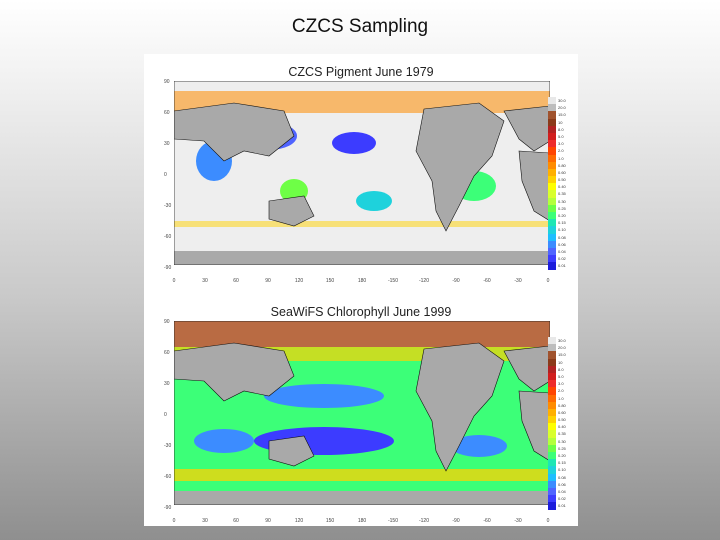  I want to click on x-tick-label: 60, so click(236, 521).